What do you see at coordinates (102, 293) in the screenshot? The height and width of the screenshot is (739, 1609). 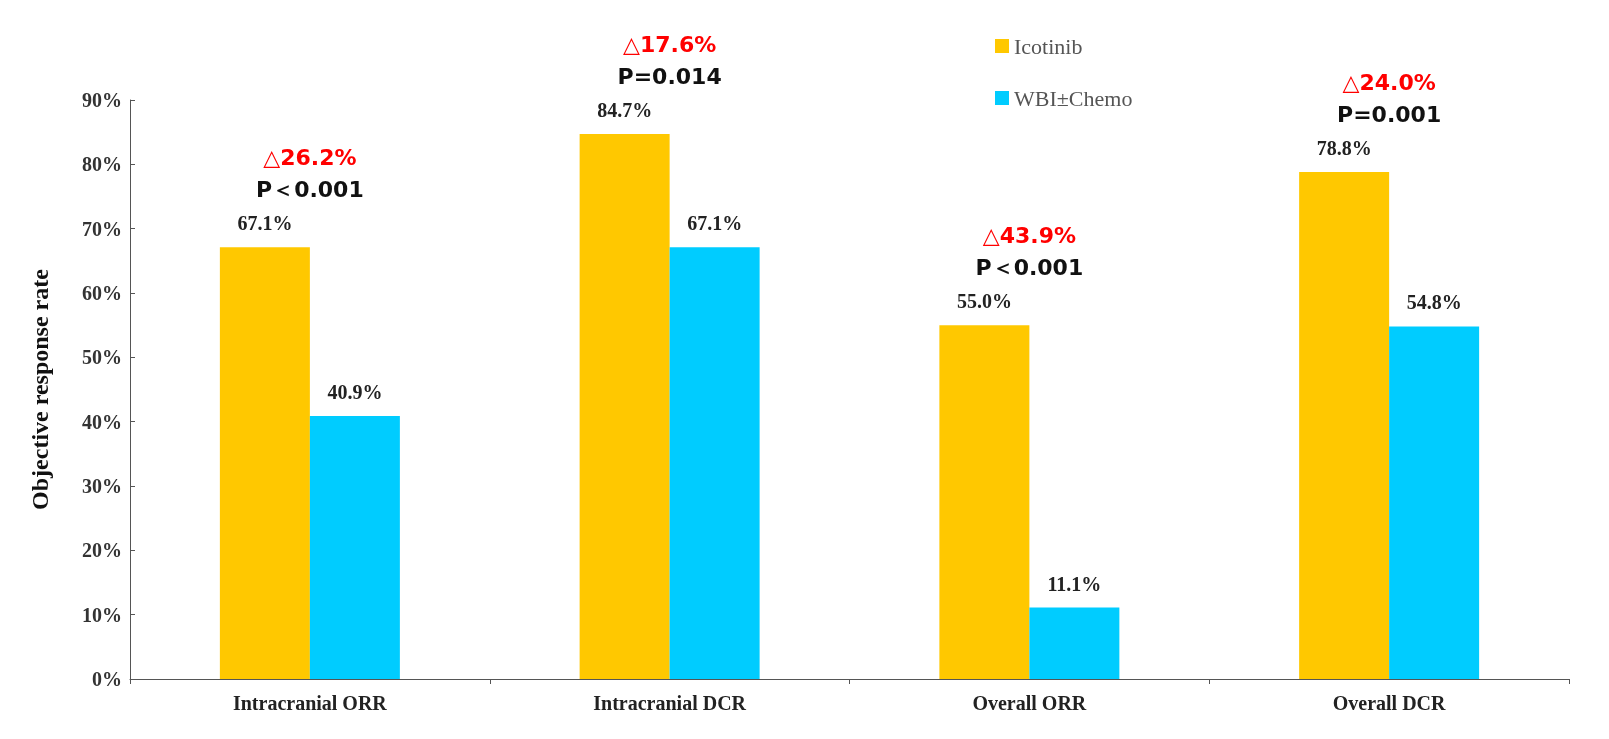 I see `y-tick-label: 60%` at bounding box center [102, 293].